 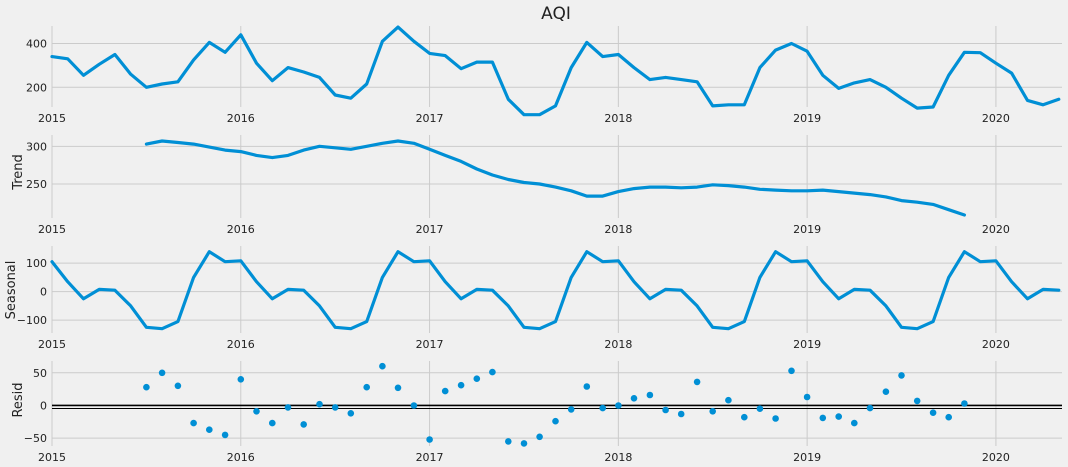 I want to click on aqi-x-tick-label: 2017, so click(x=430, y=118).